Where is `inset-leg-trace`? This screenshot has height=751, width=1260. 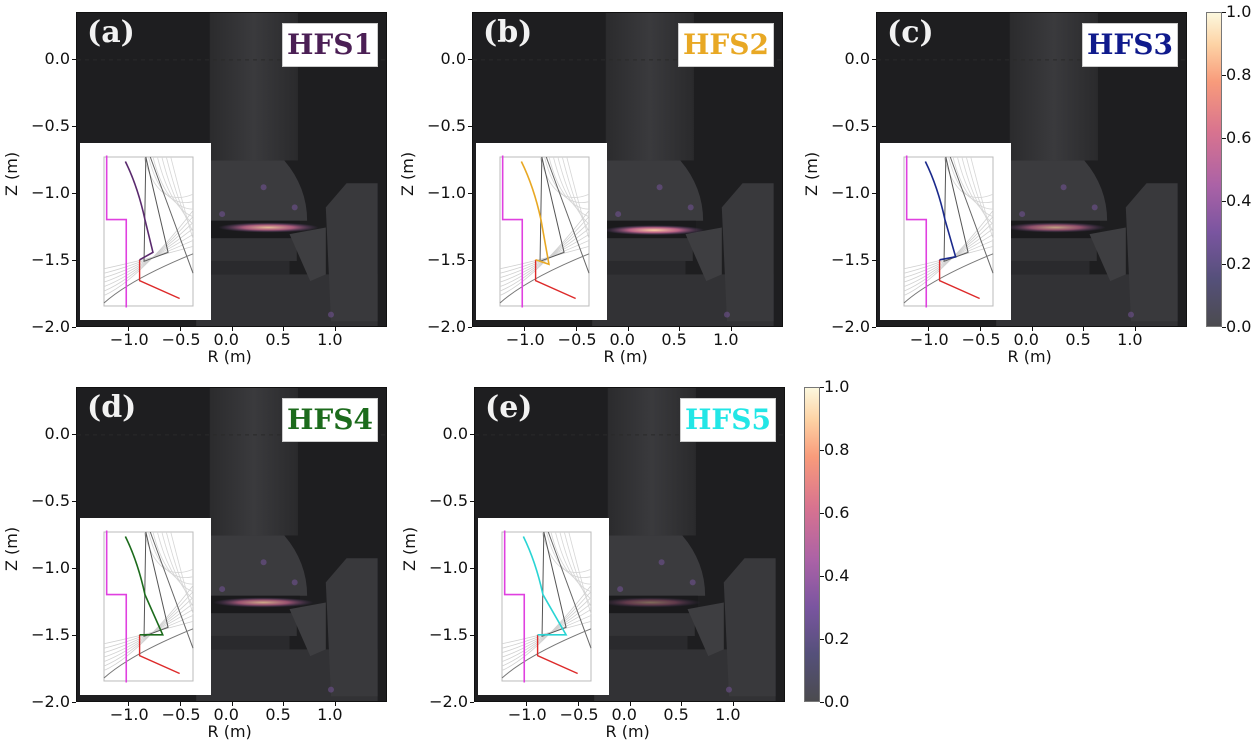
inset-leg-trace is located at coordinates (545, 586).